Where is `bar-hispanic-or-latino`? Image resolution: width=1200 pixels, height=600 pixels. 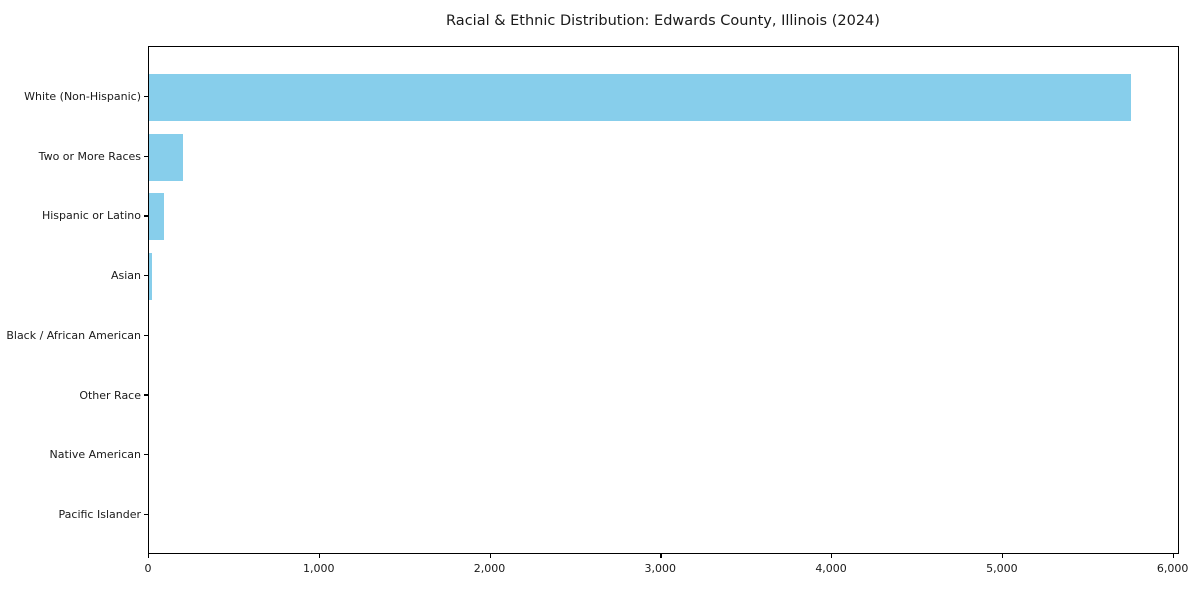
bar-hispanic-or-latino is located at coordinates (157, 217).